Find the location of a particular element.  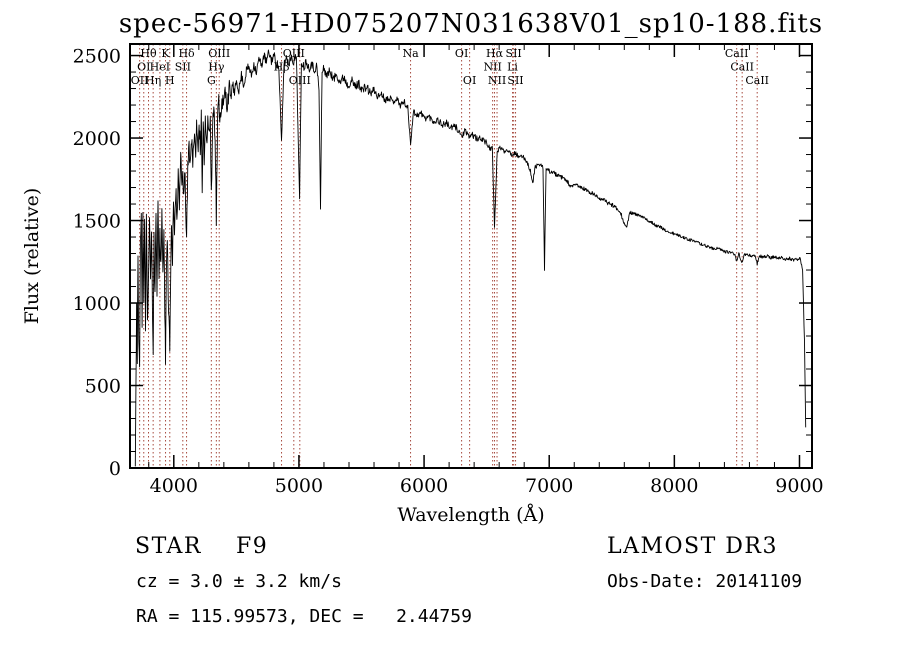

y-tick-label: 0 is located at coordinates (115, 469).